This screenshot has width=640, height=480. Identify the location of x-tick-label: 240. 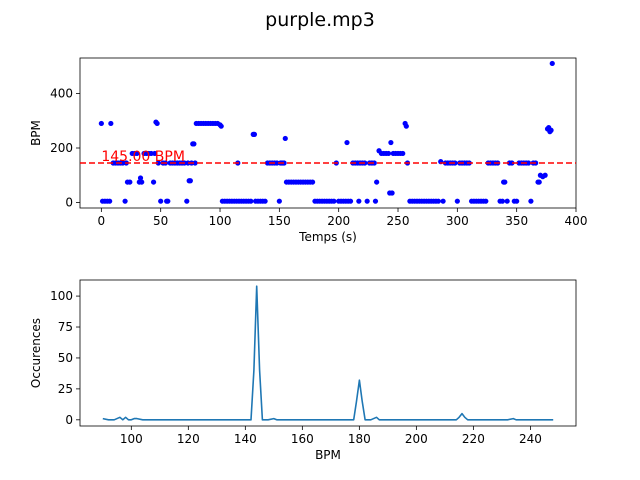
(530, 439).